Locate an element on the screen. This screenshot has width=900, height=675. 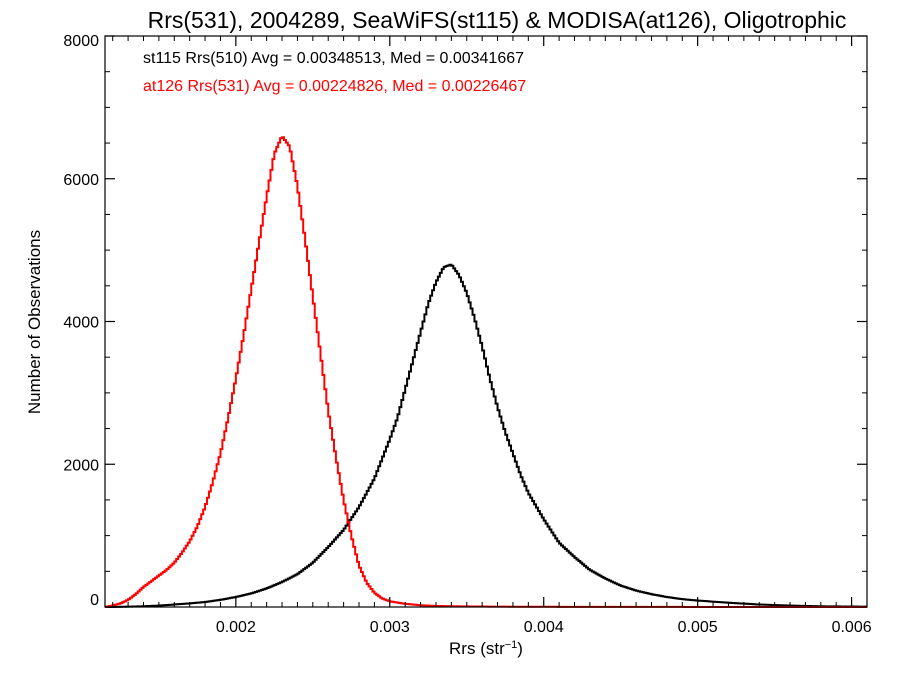
y-tick-label: 0 is located at coordinates (94, 600).